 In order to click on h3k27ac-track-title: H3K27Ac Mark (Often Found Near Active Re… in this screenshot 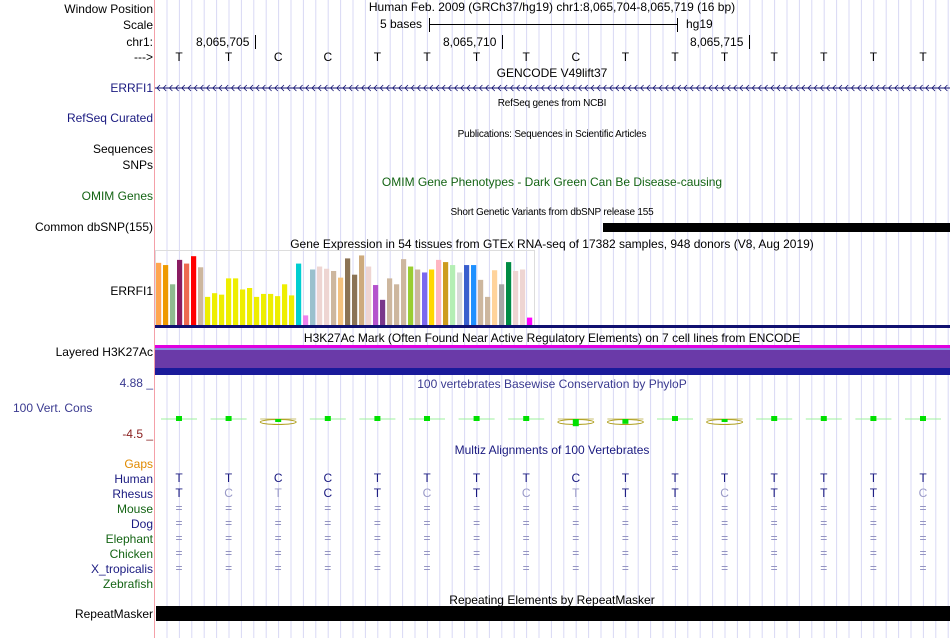, I will do `click(552, 338)`.